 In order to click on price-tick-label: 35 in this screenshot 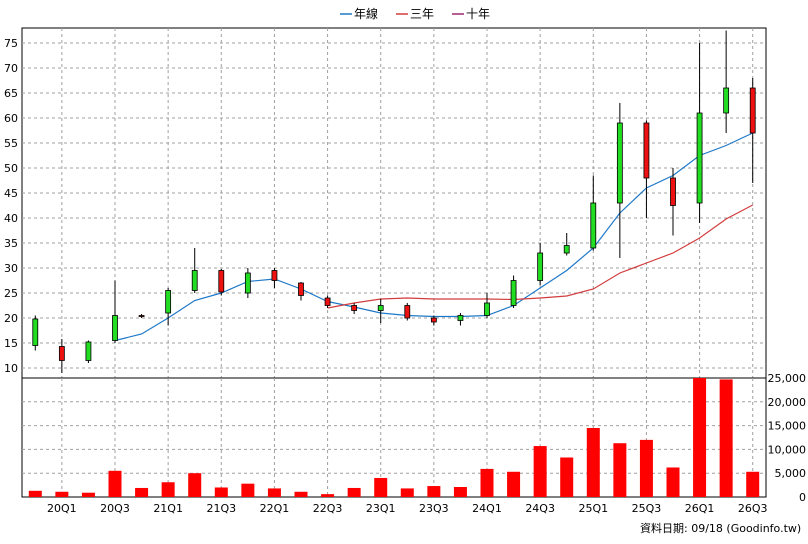, I will do `click(11, 243)`.